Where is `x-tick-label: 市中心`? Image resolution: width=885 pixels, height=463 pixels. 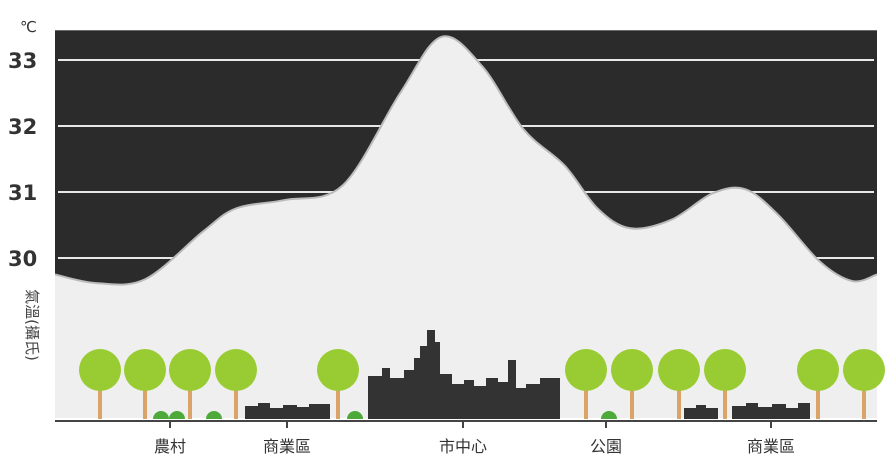 x-tick-label: 市中心 is located at coordinates (463, 446).